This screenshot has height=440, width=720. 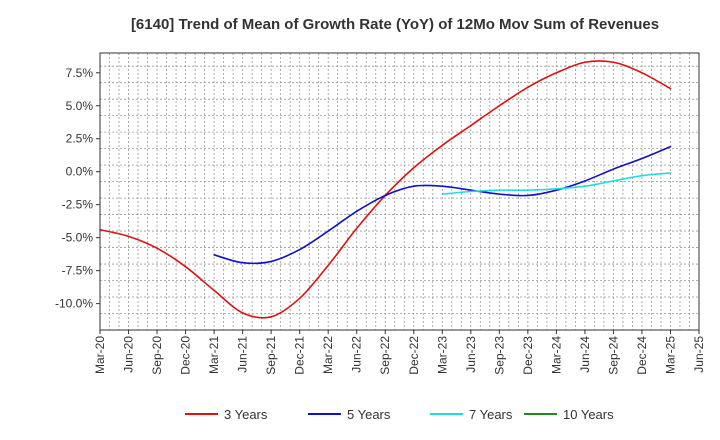 I want to click on legend-label-10-years: 10 Years, so click(x=588, y=414).